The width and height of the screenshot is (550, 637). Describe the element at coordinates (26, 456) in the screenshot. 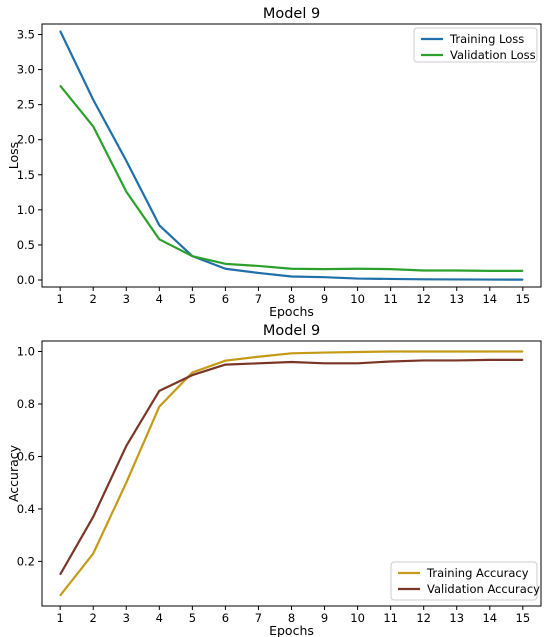

I see `y-tick-label: 0.6` at that location.